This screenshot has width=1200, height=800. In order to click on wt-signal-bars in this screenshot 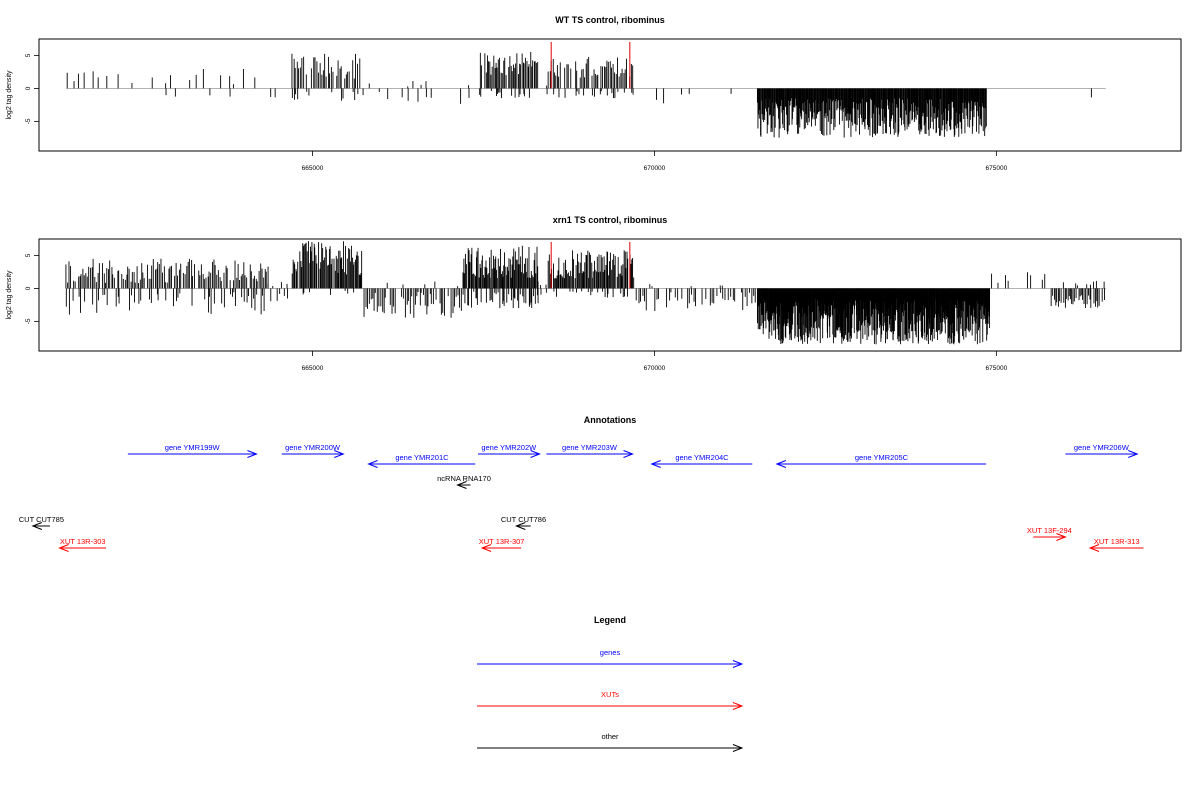, I will do `click(586, 94)`.